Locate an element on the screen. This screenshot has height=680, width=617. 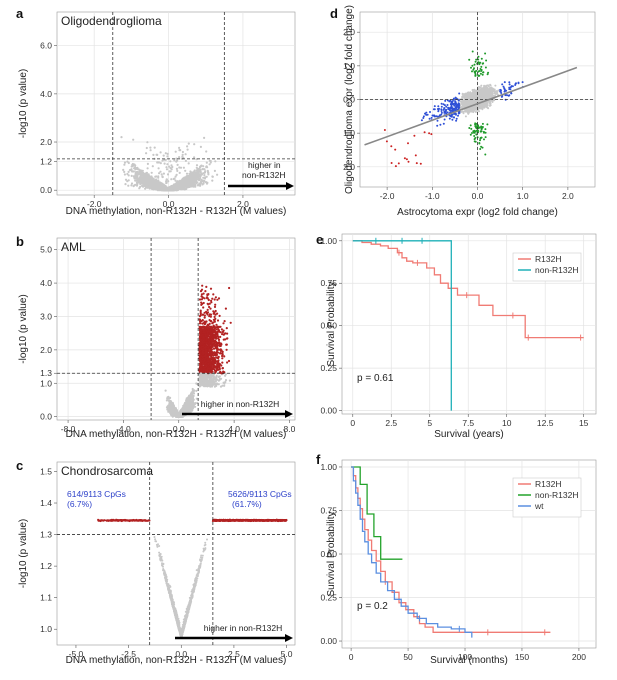
x-tick-label: 8.0 is located at coordinates (290, 429).